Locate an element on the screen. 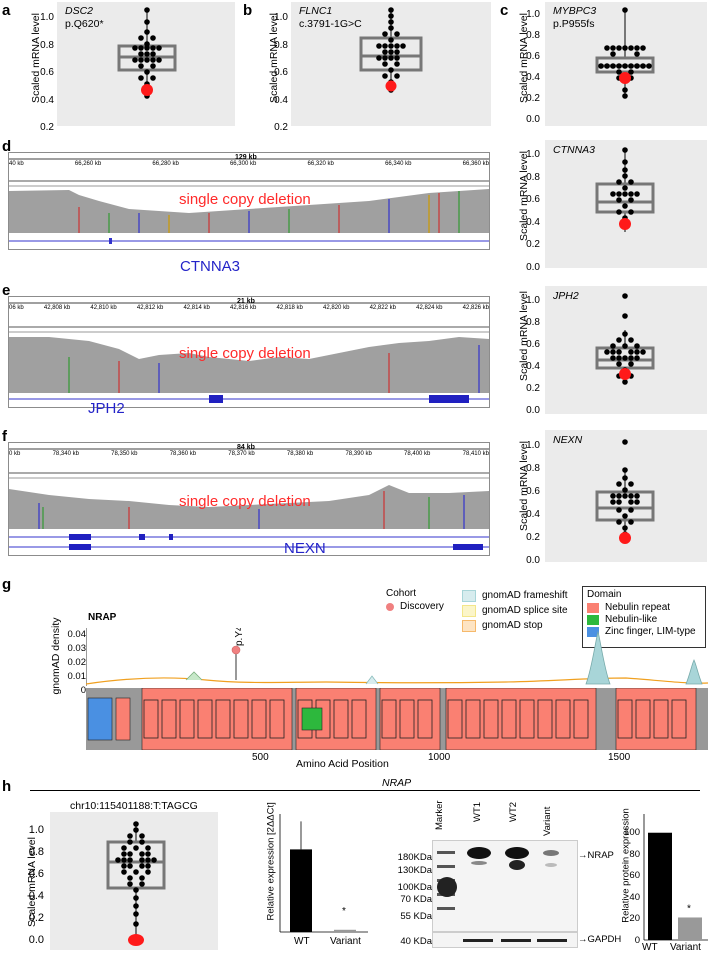  panel-letter-h: h is located at coordinates (7, 786).